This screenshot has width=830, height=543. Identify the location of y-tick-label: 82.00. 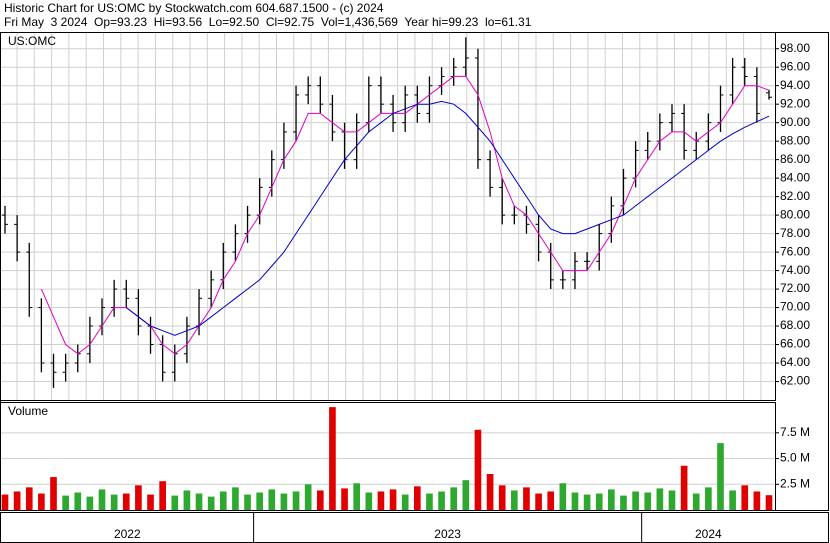
(795, 196).